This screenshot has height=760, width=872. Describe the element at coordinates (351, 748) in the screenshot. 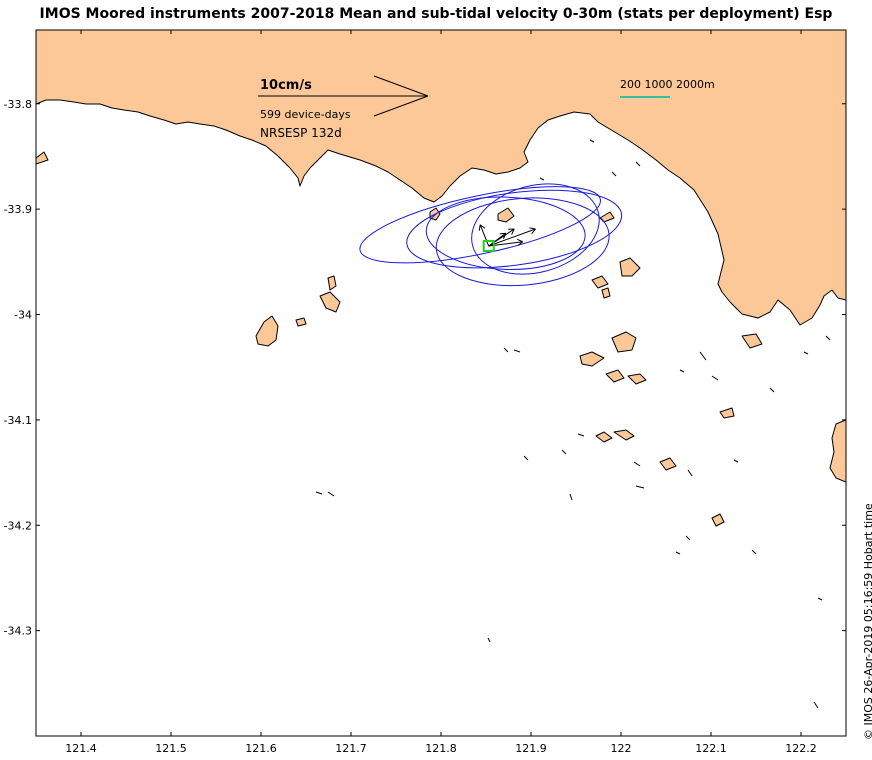

I see `x-tick-label: 121.7` at that location.